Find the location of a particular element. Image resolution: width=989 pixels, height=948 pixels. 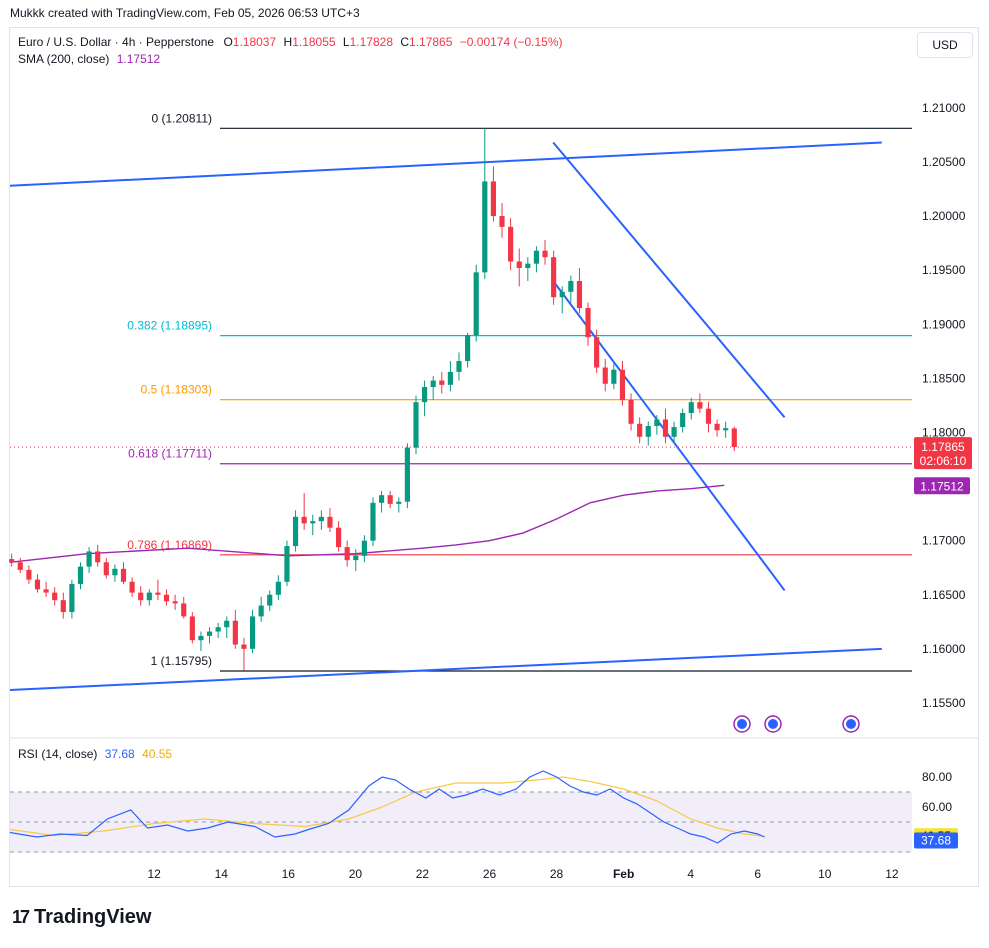

price-tick-label: 1.18000 is located at coordinates (944, 432).